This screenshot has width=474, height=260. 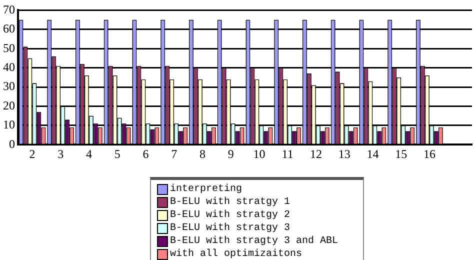 I want to click on legend-label: B-ELU with stratgy 2, so click(x=230, y=215).